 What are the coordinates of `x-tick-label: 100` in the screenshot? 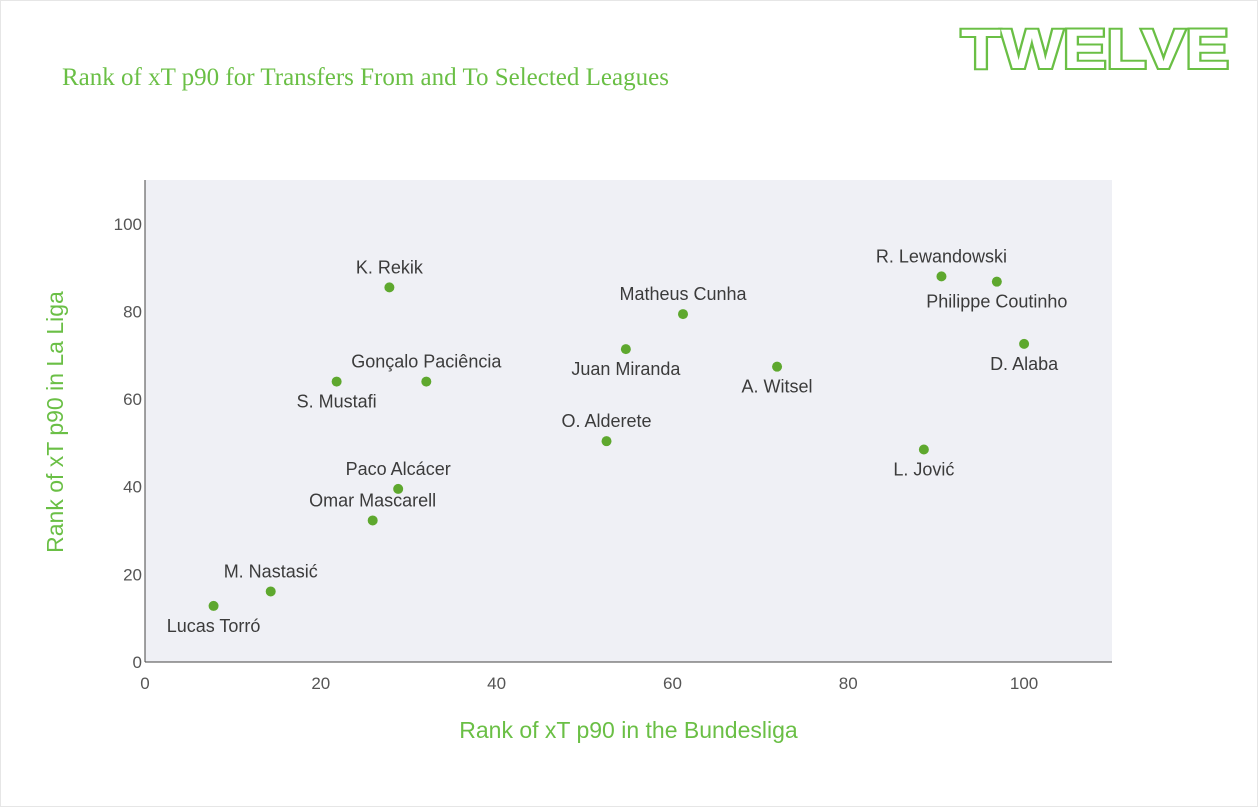 It's located at (1024, 683).